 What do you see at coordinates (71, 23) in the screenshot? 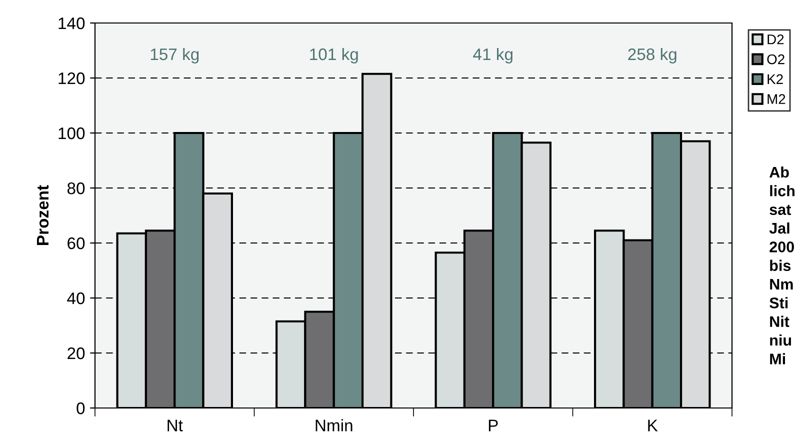
I see `y-tick-label: 140` at bounding box center [71, 23].